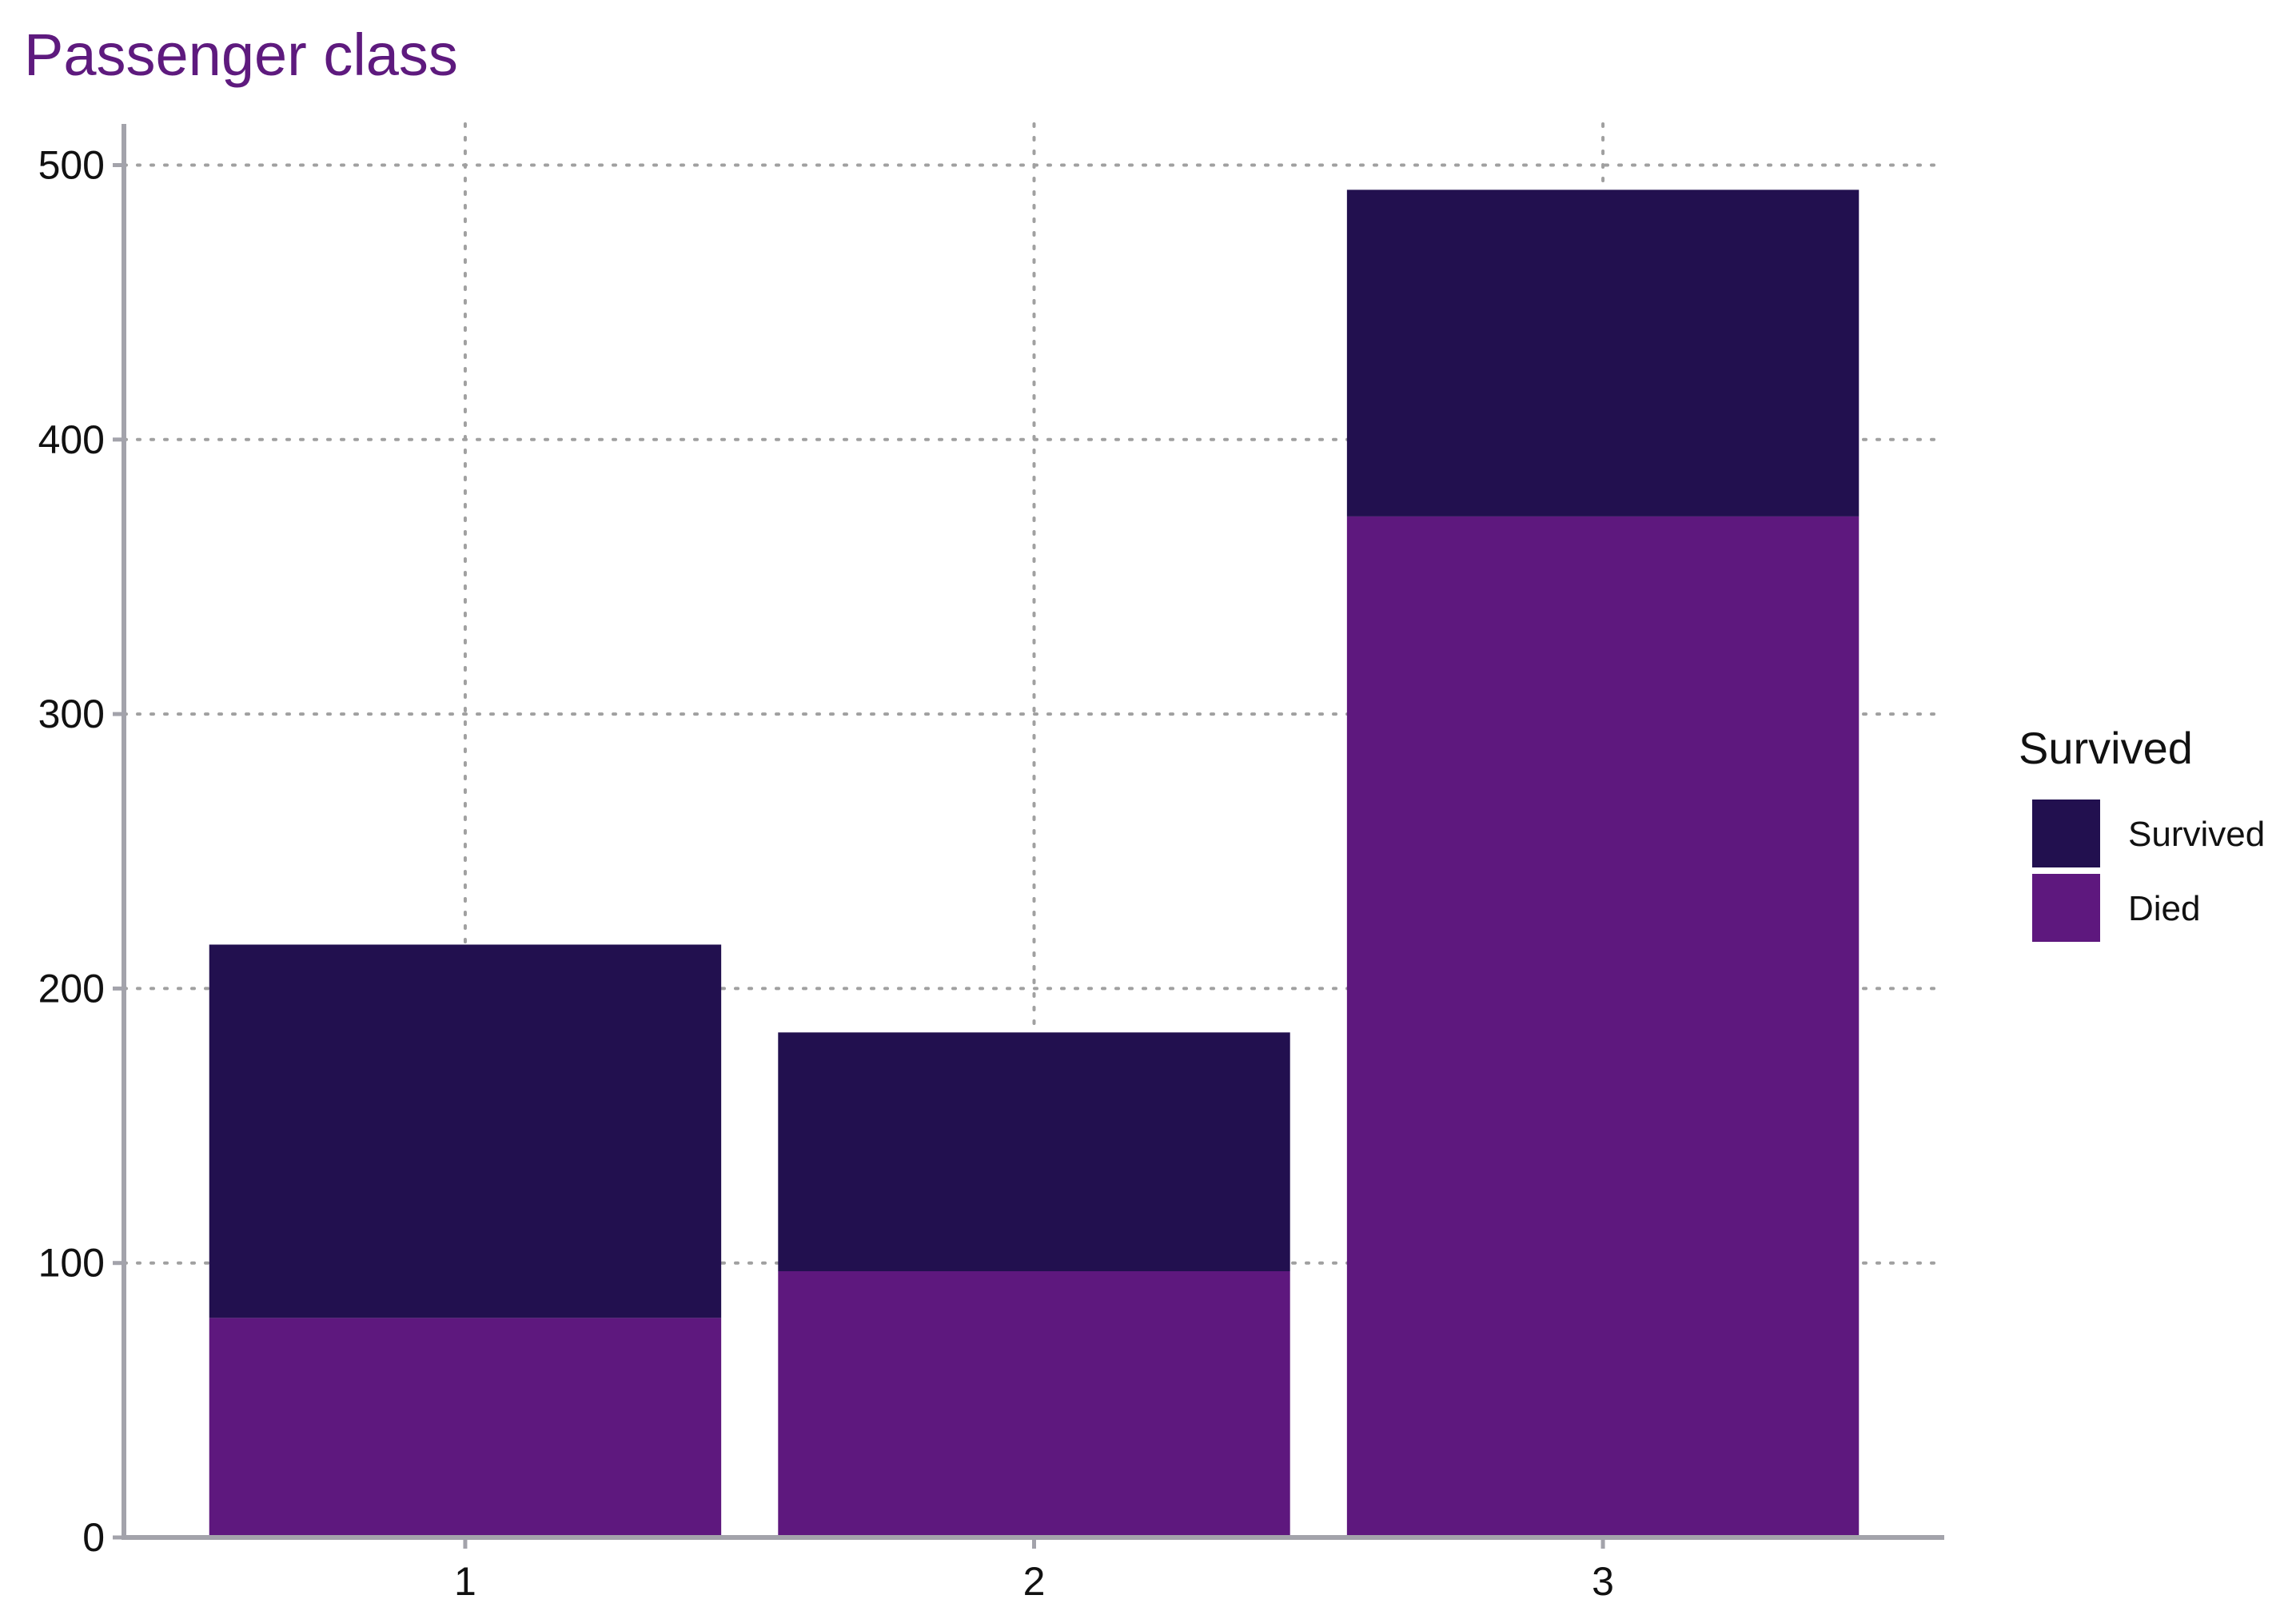 Image resolution: width=2296 pixels, height=1623 pixels. I want to click on y-tick-label-100: 100, so click(71, 1263).